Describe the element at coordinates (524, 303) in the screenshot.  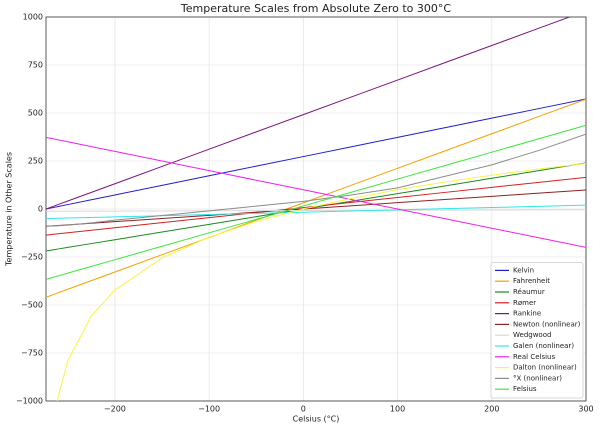
I see `legend-label: Rømer` at that location.